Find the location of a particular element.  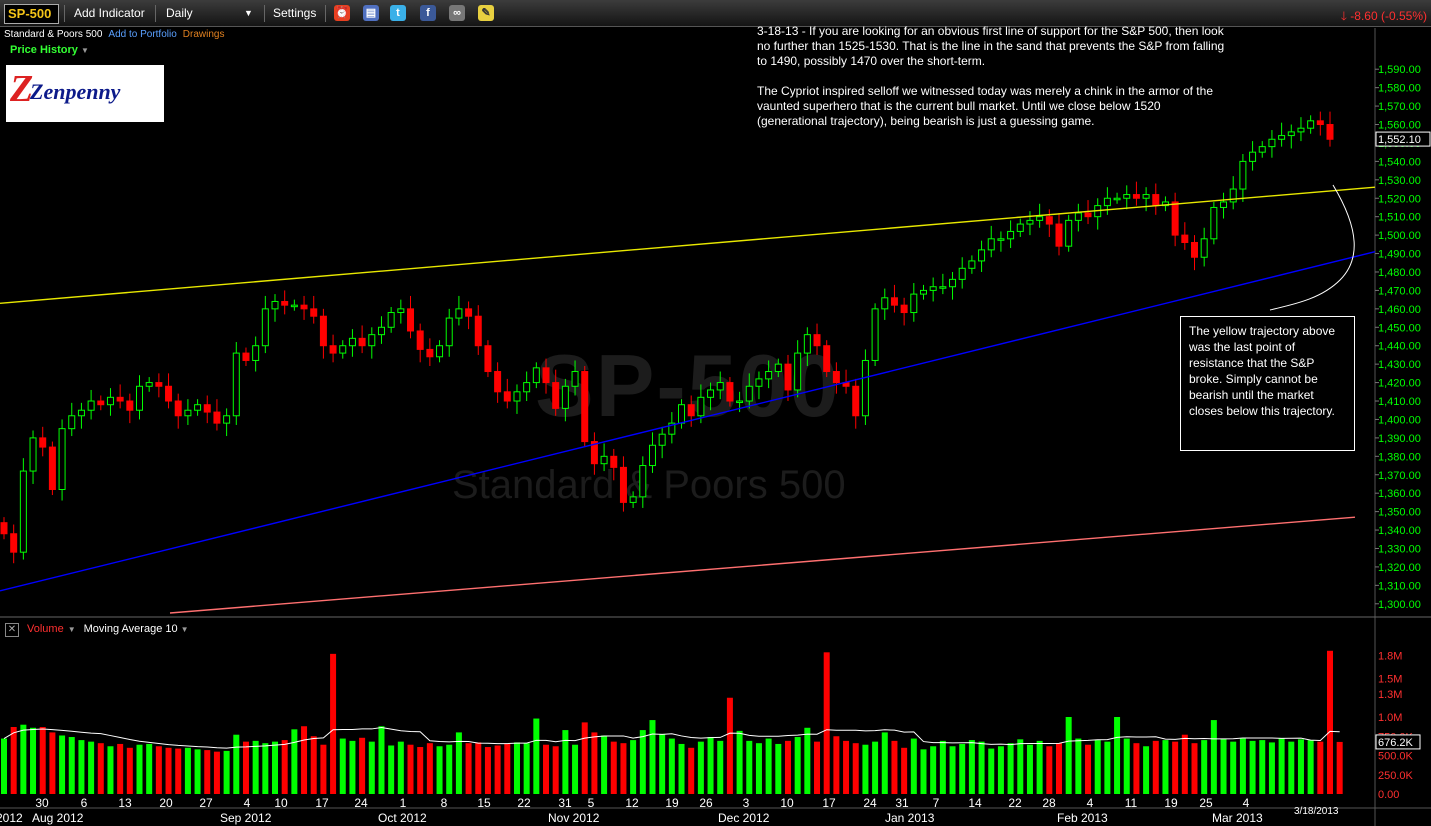

alarm-clock-icon: ⏰ is located at coordinates (342, 13).